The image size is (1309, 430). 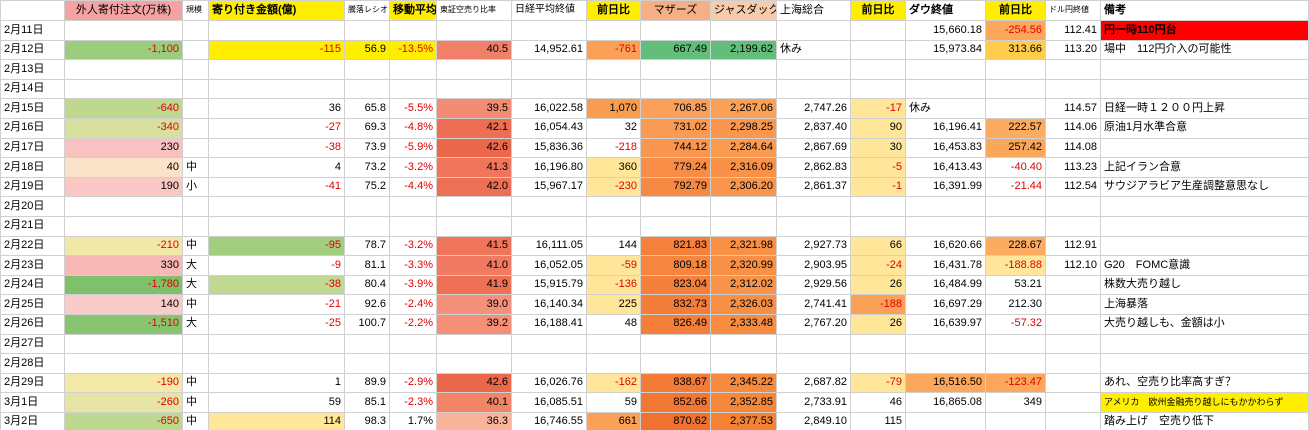 What do you see at coordinates (123, 383) in the screenshot?
I see `cell-foreign-orders: -190` at bounding box center [123, 383].